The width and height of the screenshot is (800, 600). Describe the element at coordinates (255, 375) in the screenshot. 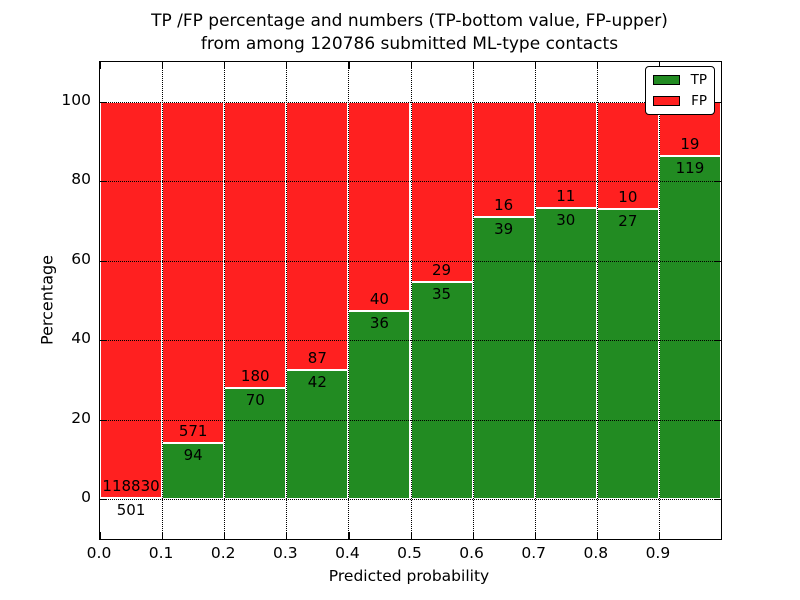

I see `bar-label-fp: 180` at that location.